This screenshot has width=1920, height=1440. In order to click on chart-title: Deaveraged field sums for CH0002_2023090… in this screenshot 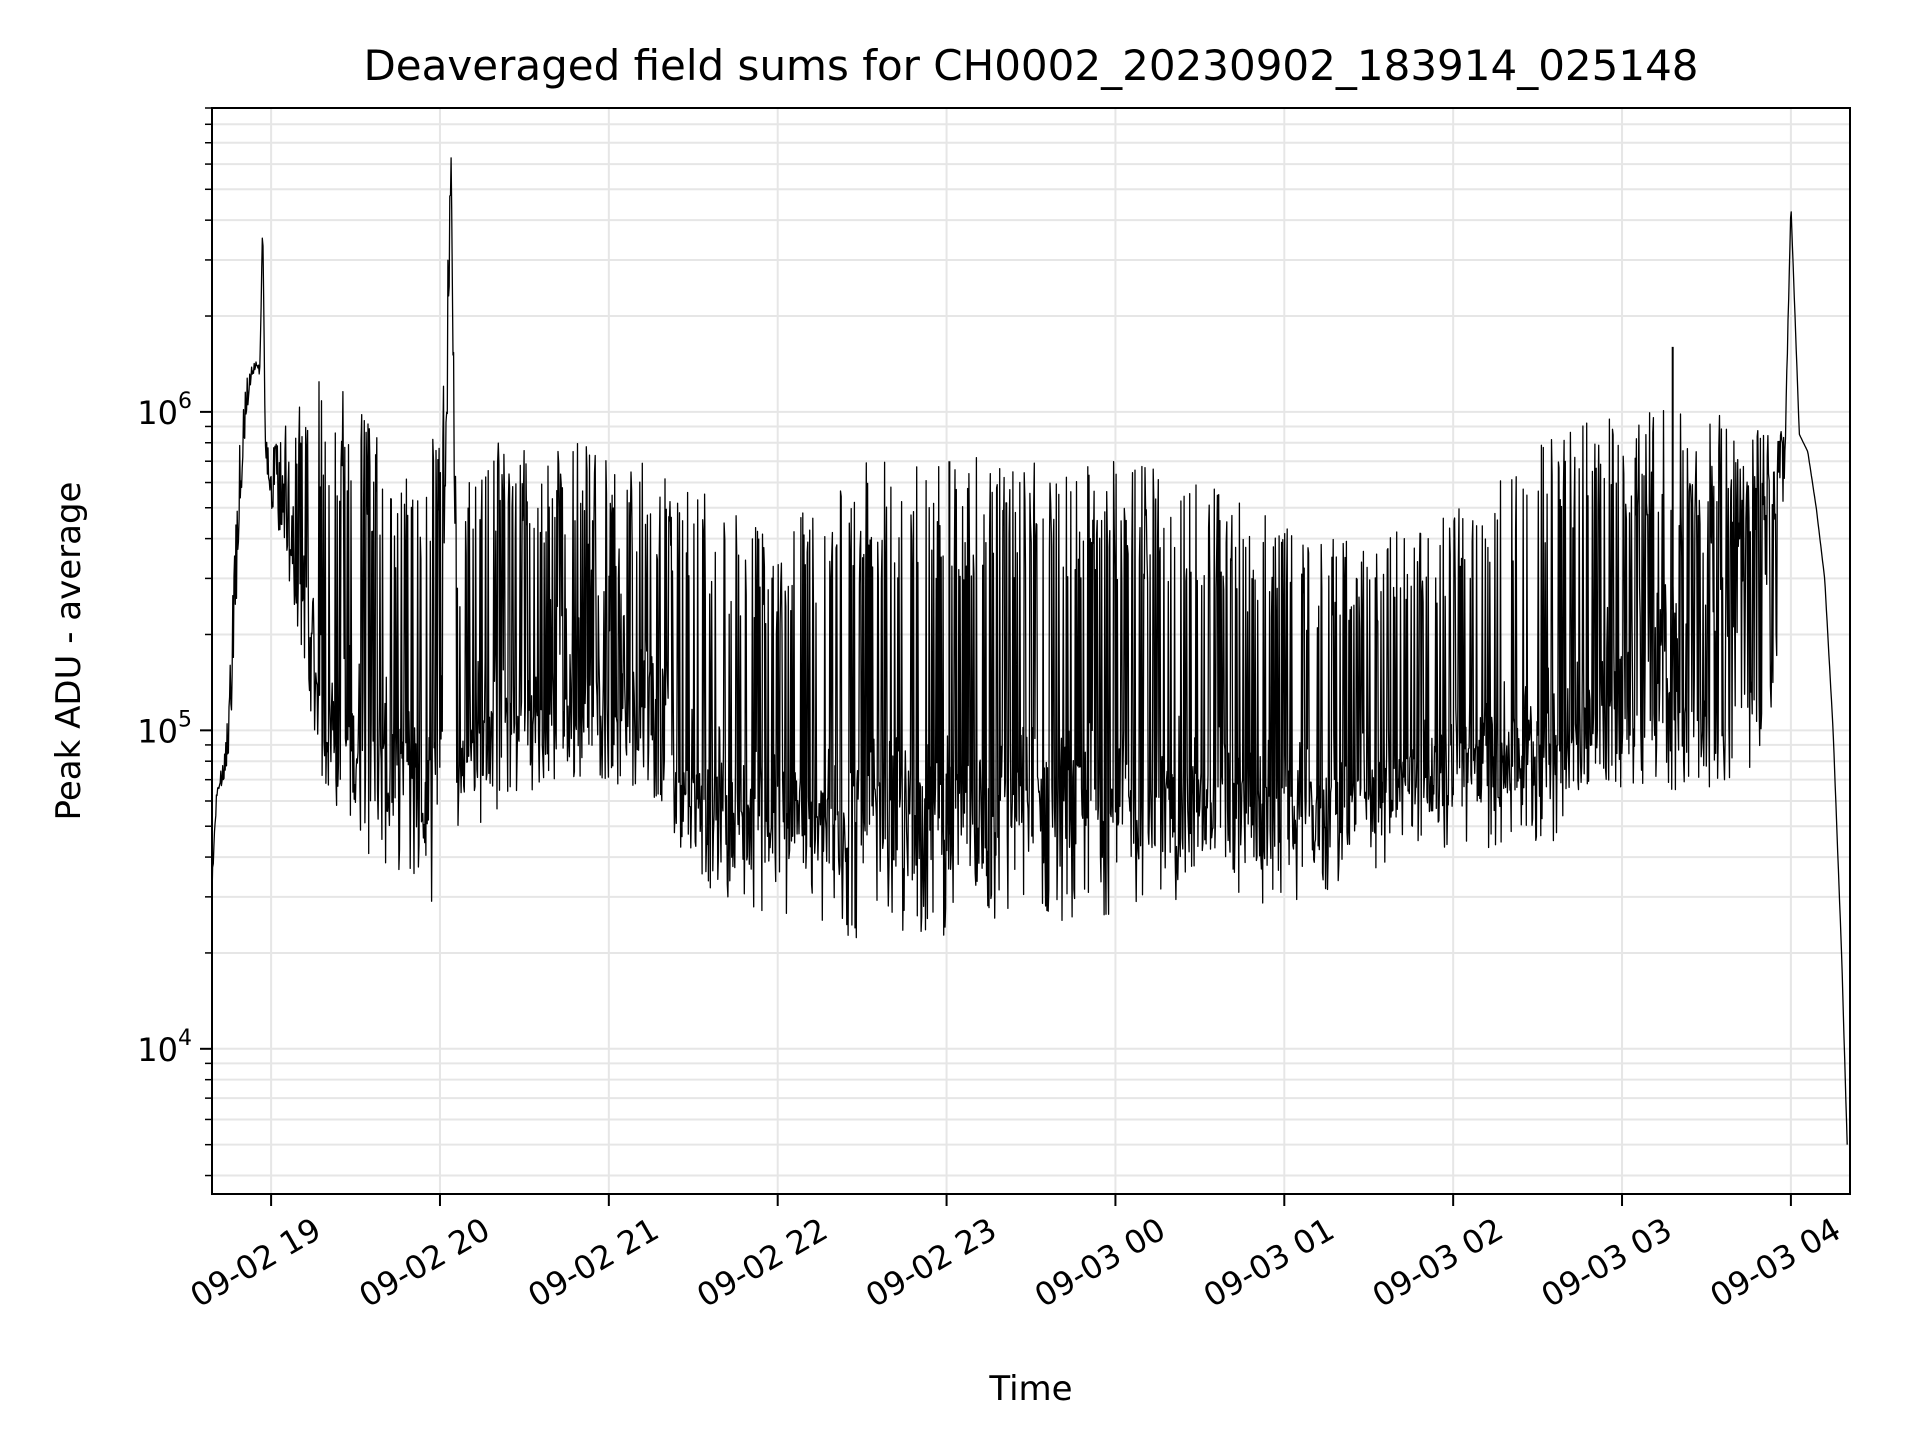, I will do `click(1030, 65)`.